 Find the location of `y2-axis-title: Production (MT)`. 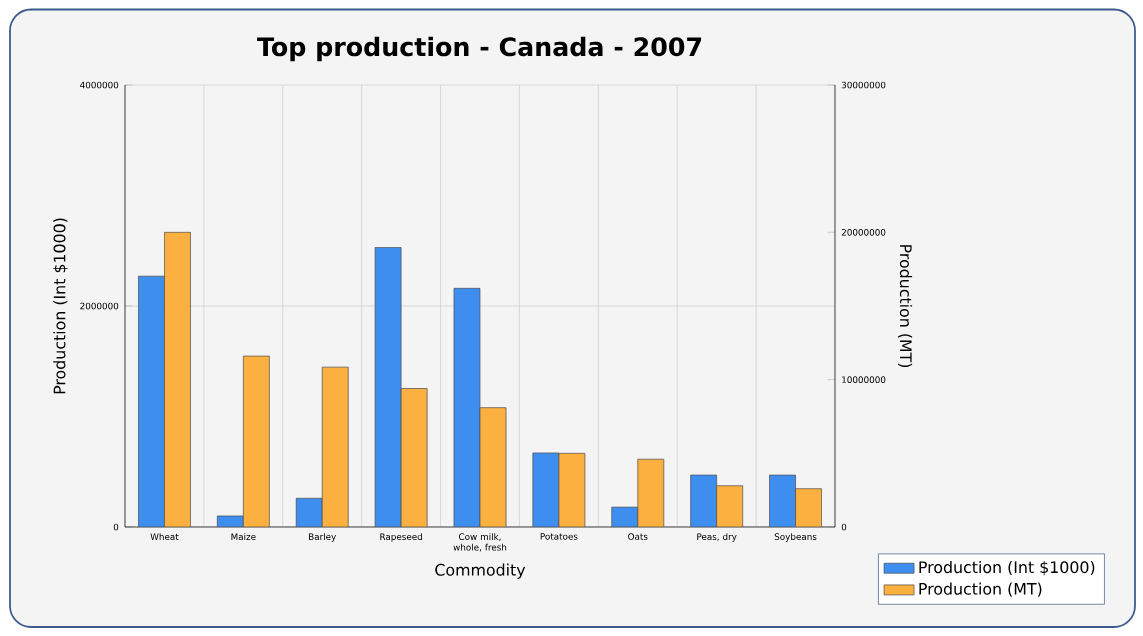

y2-axis-title: Production (MT) is located at coordinates (905, 306).